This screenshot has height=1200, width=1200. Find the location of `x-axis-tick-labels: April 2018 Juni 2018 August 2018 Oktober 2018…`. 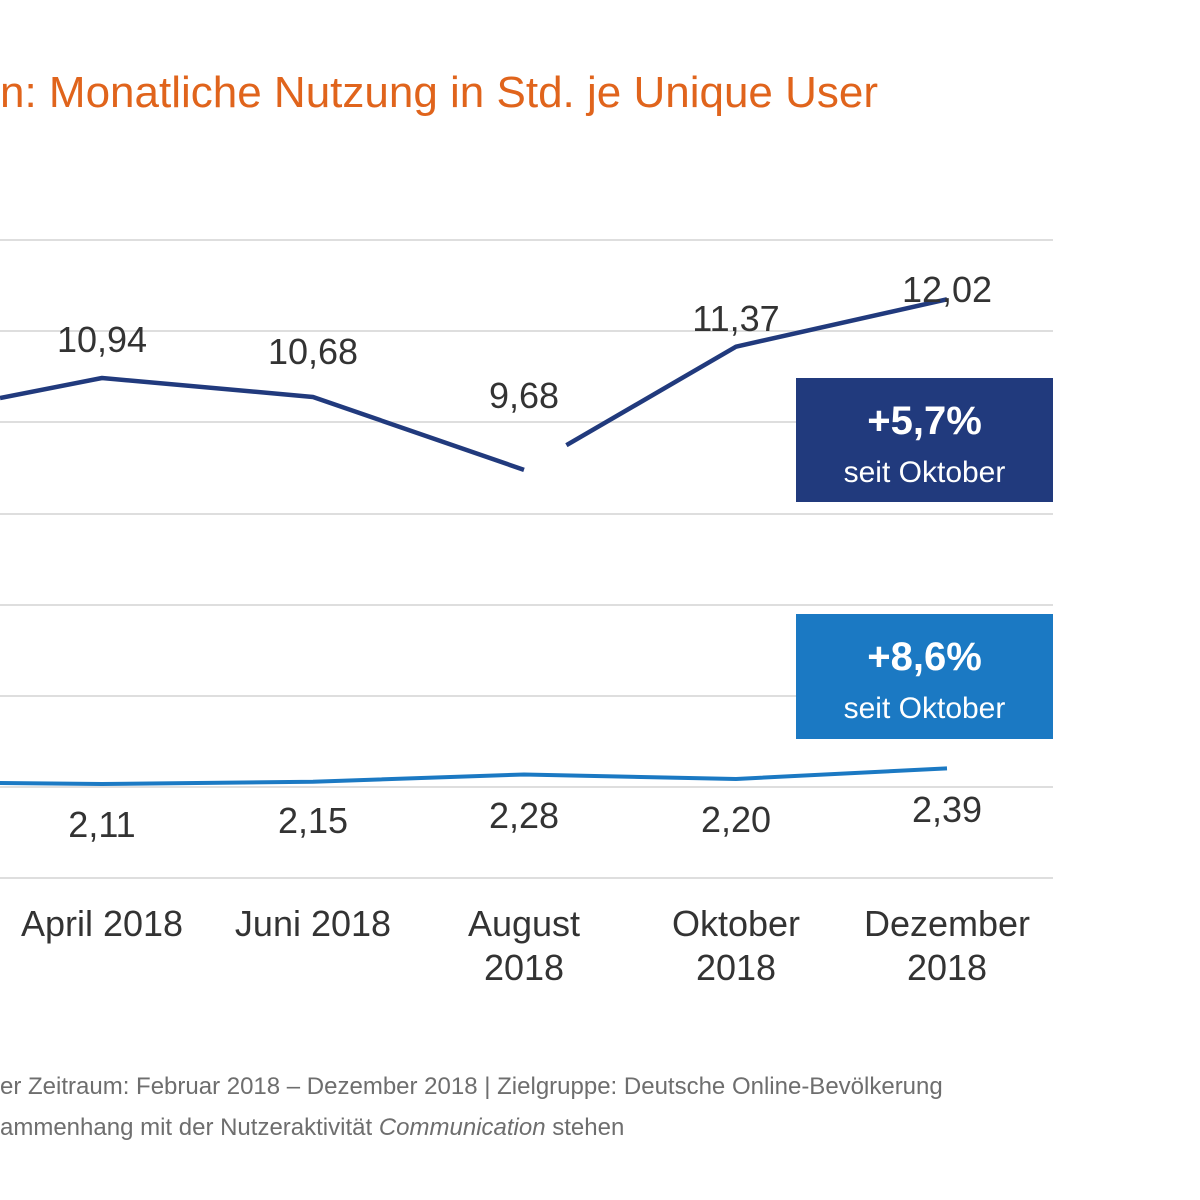

x-axis-tick-labels: April 2018 Juni 2018 August 2018 Oktober 2018… is located at coordinates (525, 945).